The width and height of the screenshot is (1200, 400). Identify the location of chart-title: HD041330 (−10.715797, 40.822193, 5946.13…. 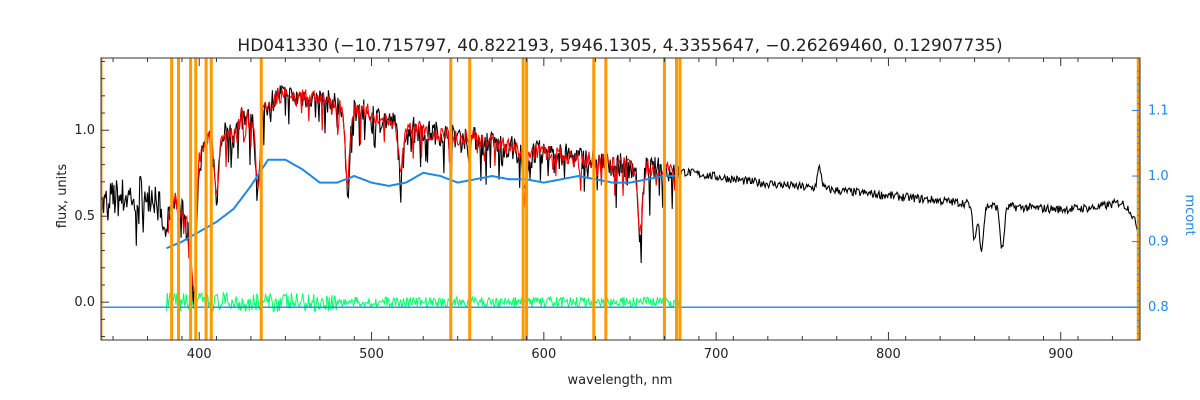
(619, 46).